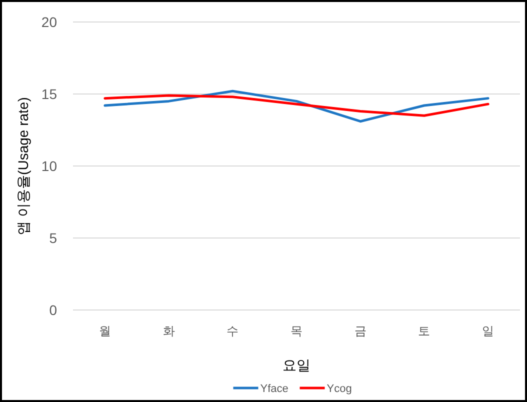 Image resolution: width=527 pixels, height=402 pixels. Describe the element at coordinates (360, 331) in the screenshot. I see `x-tick-label: 금` at that location.